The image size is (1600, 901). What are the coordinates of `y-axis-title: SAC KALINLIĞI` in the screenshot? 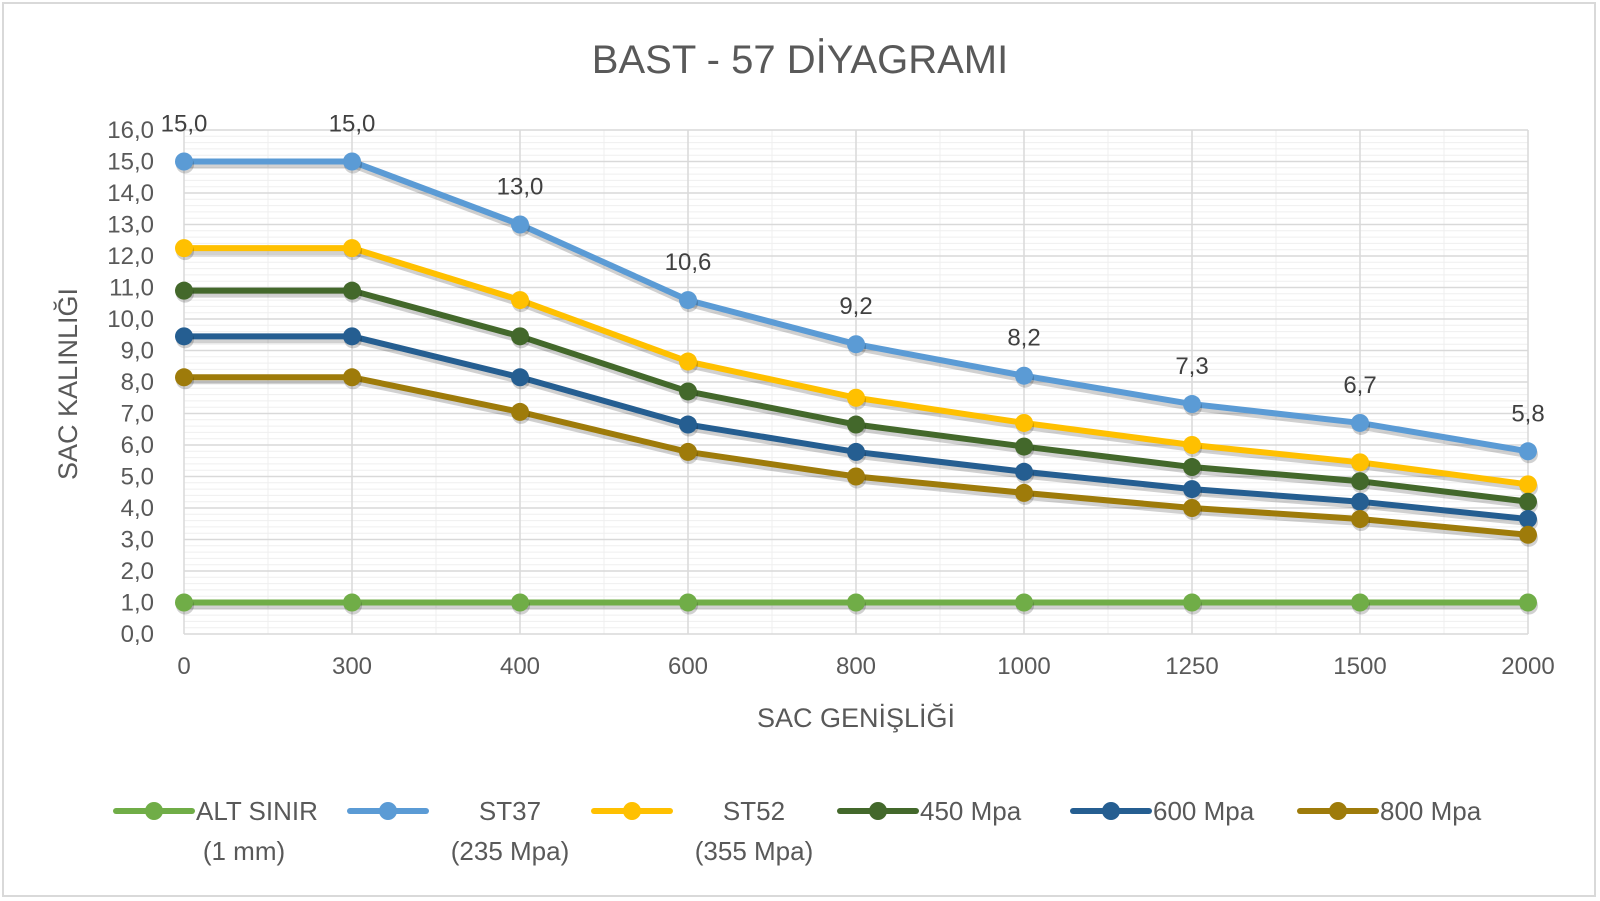 It's located at (67, 384).